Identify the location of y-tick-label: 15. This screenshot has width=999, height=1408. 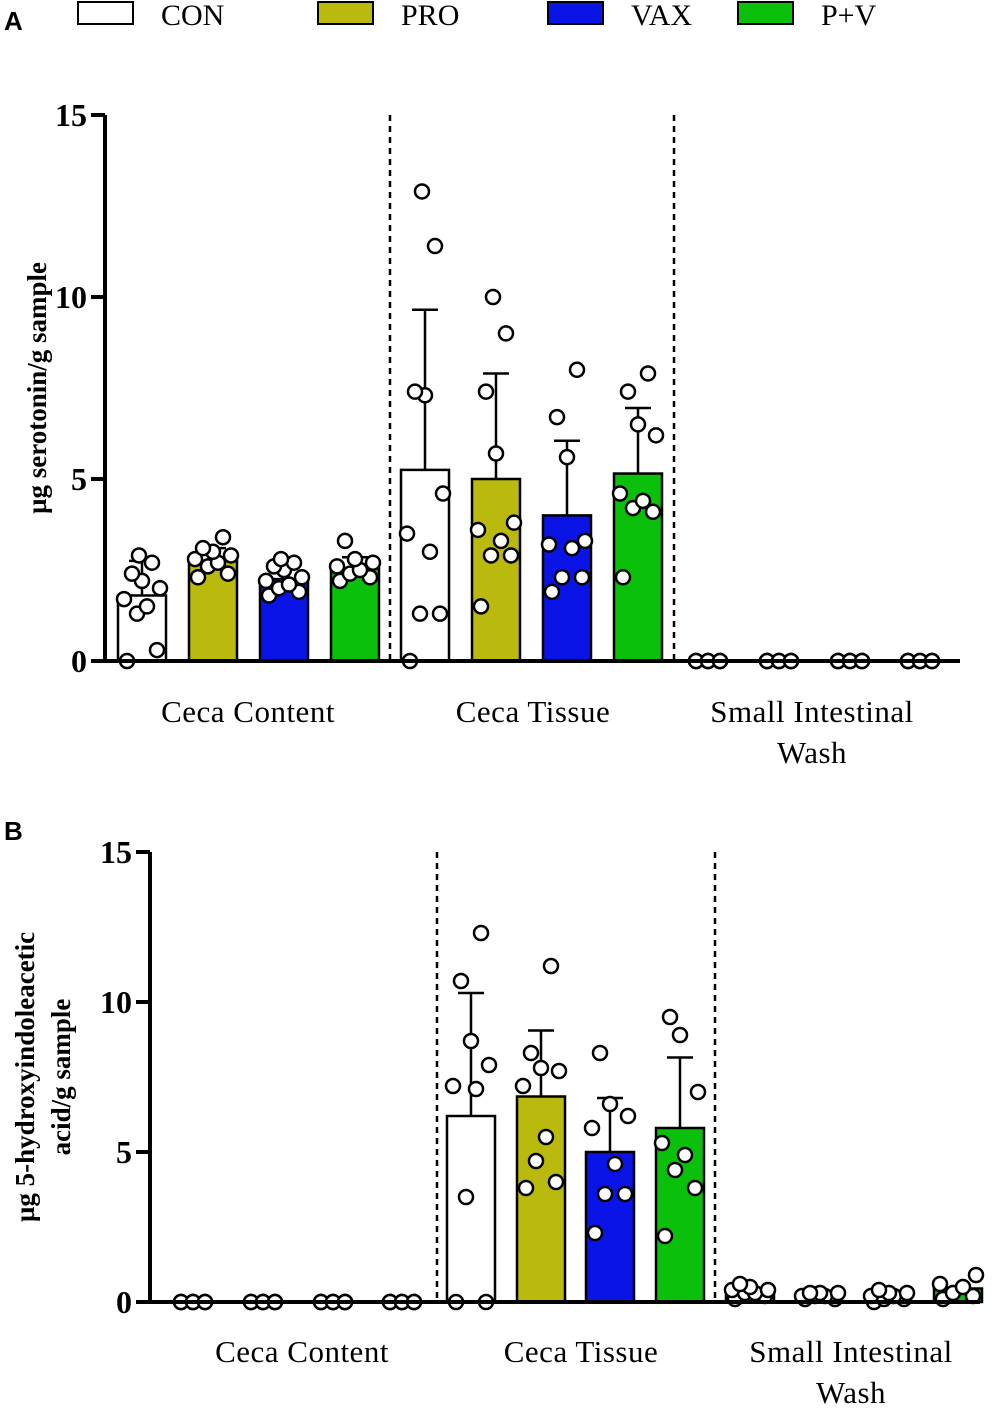
(116, 852).